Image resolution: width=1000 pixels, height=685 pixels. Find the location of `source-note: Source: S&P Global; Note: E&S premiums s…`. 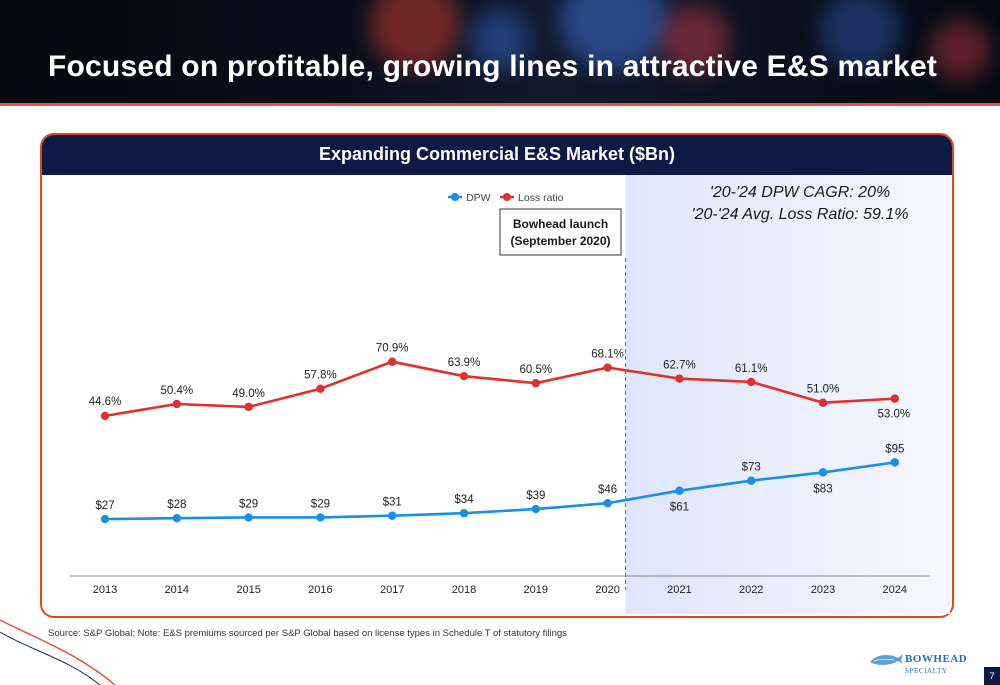

source-note: Source: S&P Global; Note: E&S premiums s… is located at coordinates (307, 633).